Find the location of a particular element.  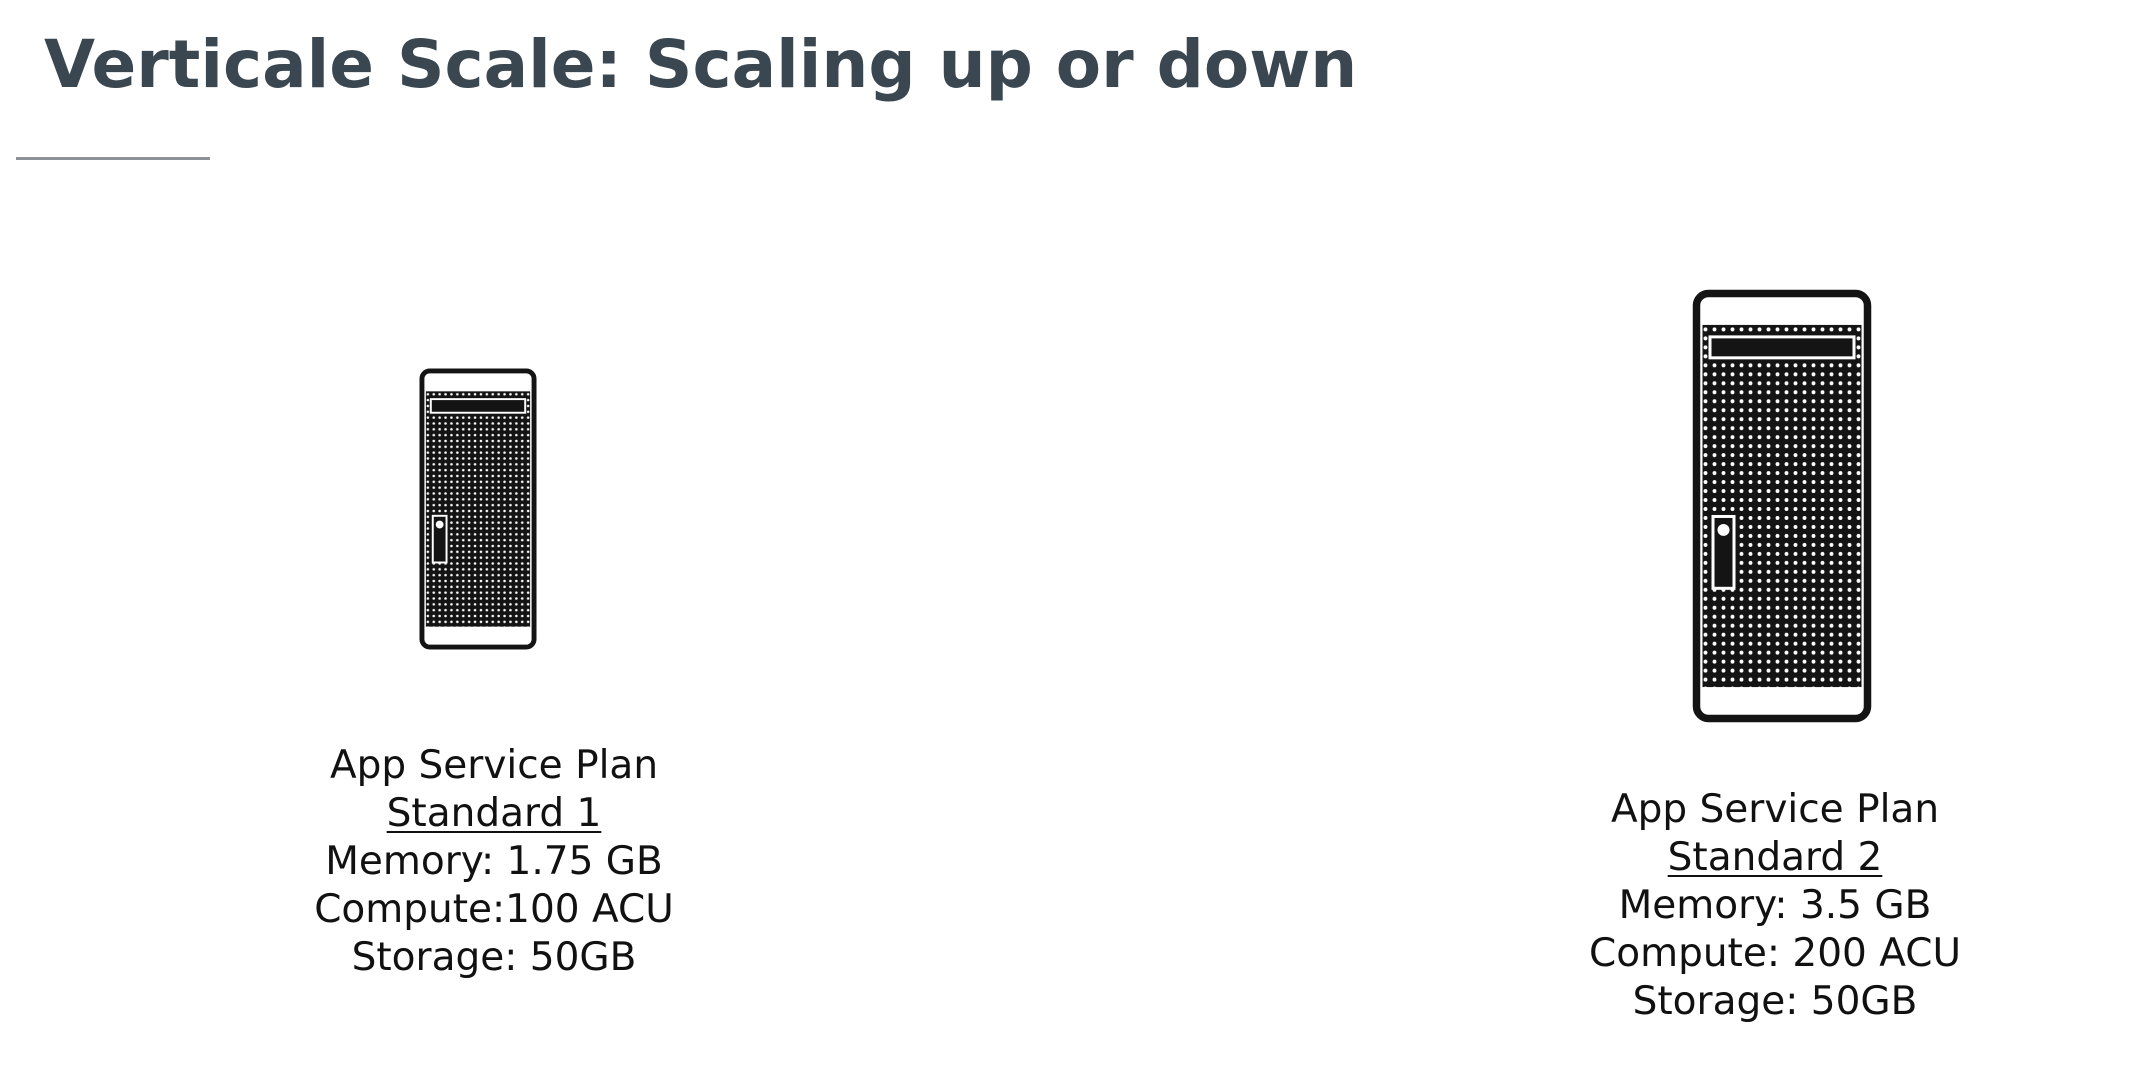

plan-memory: Memory: 1.75 GB is located at coordinates (494, 861).